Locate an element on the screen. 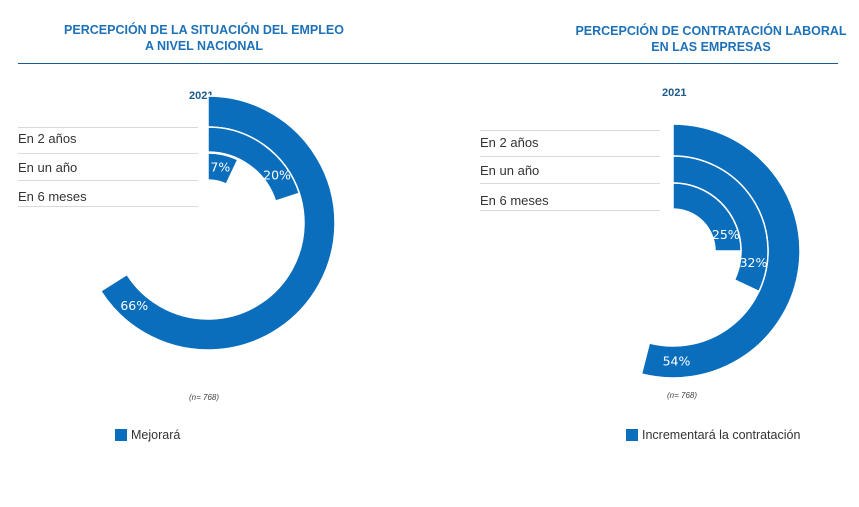 This screenshot has height=507, width=859. data-label: 32% is located at coordinates (754, 262).